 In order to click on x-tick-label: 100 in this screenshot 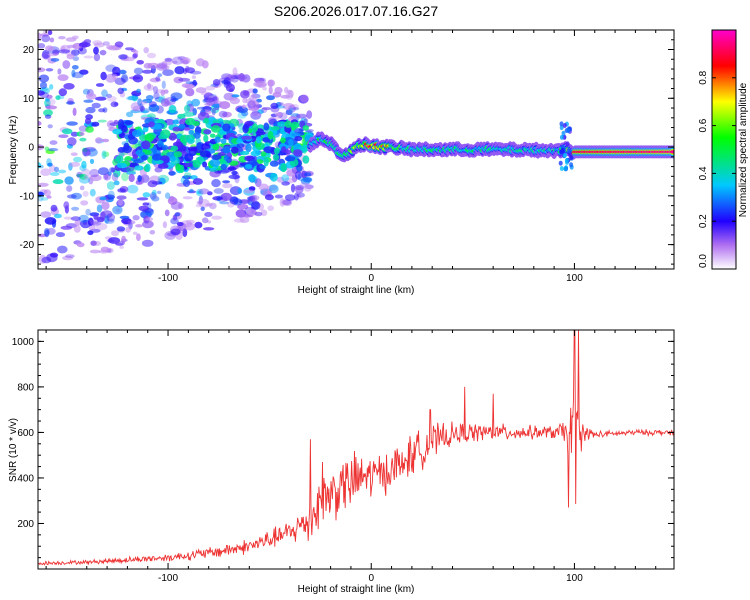, I will do `click(574, 278)`.